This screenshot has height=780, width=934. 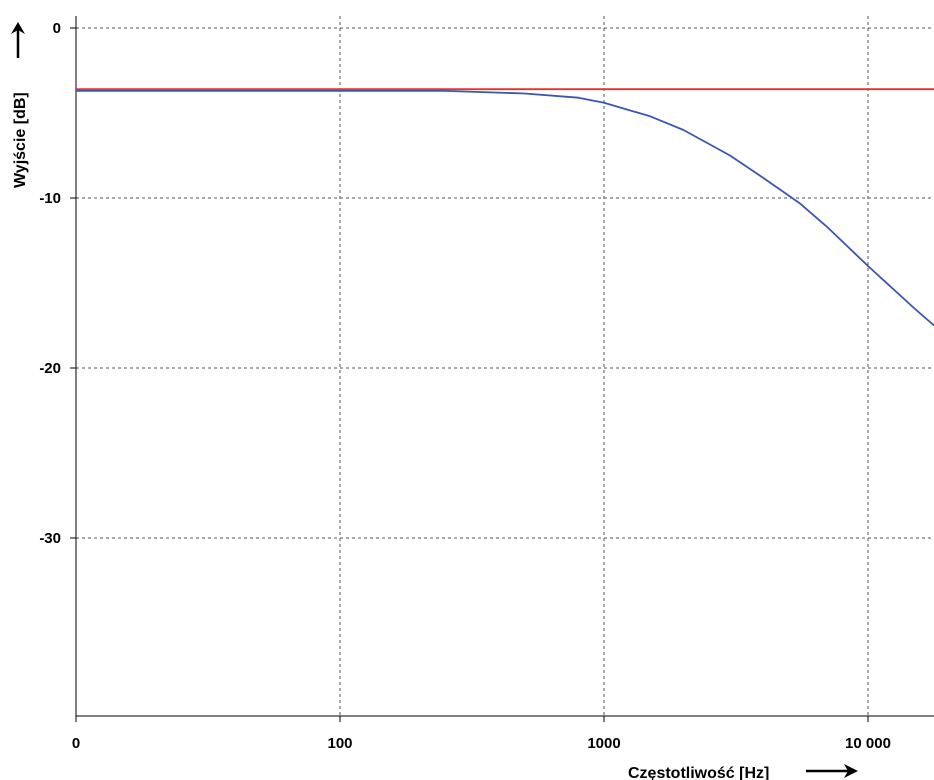 What do you see at coordinates (832, 771) in the screenshot?
I see `x-axis-arrow-icon` at bounding box center [832, 771].